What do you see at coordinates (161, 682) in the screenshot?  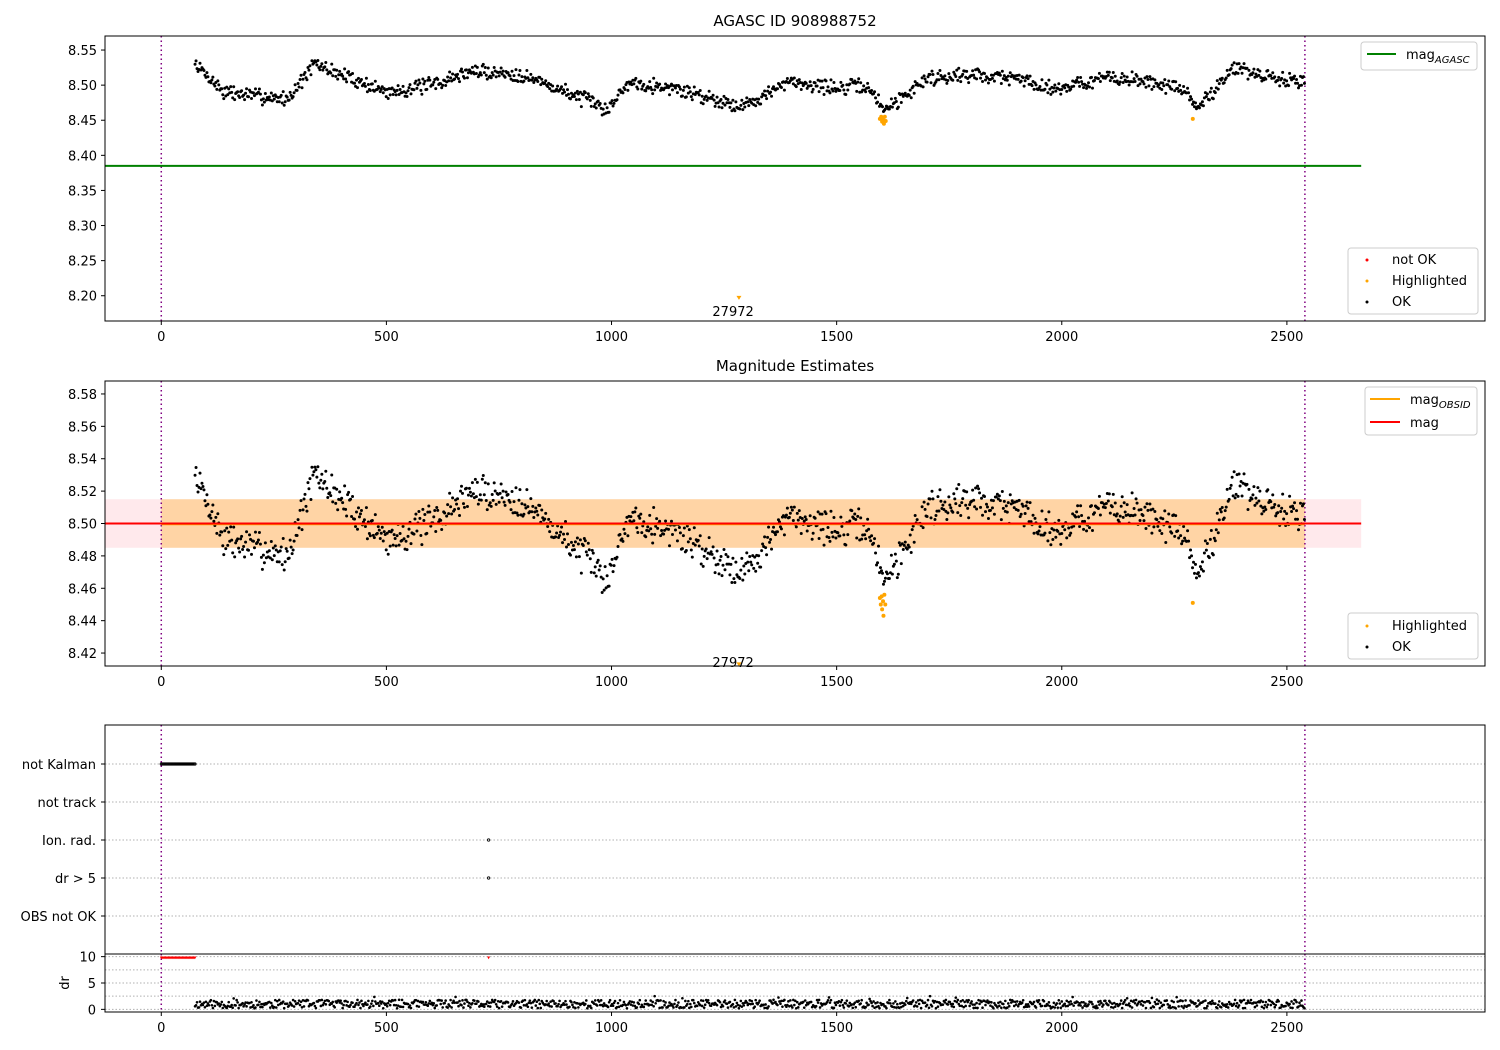 I see `x-tick-label: 0` at bounding box center [161, 682].